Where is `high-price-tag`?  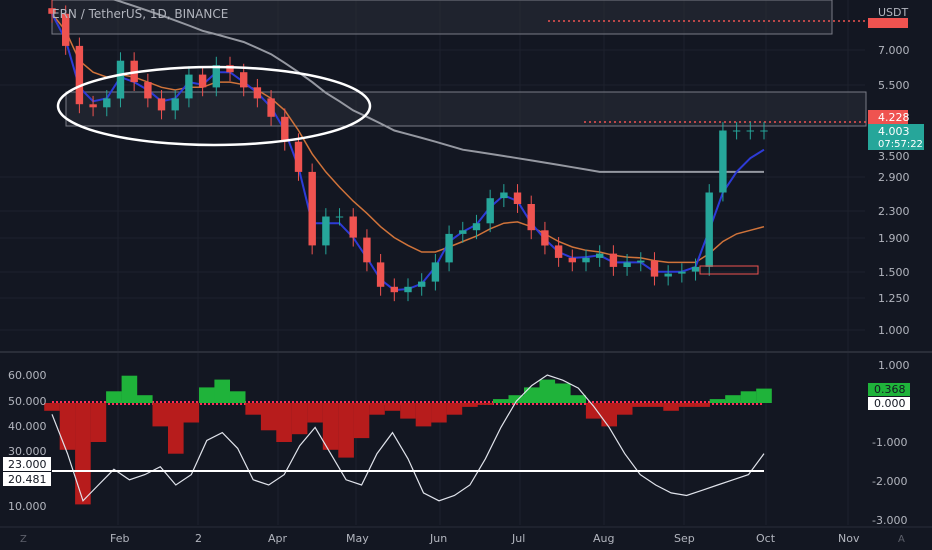 high-price-tag is located at coordinates (888, 117).